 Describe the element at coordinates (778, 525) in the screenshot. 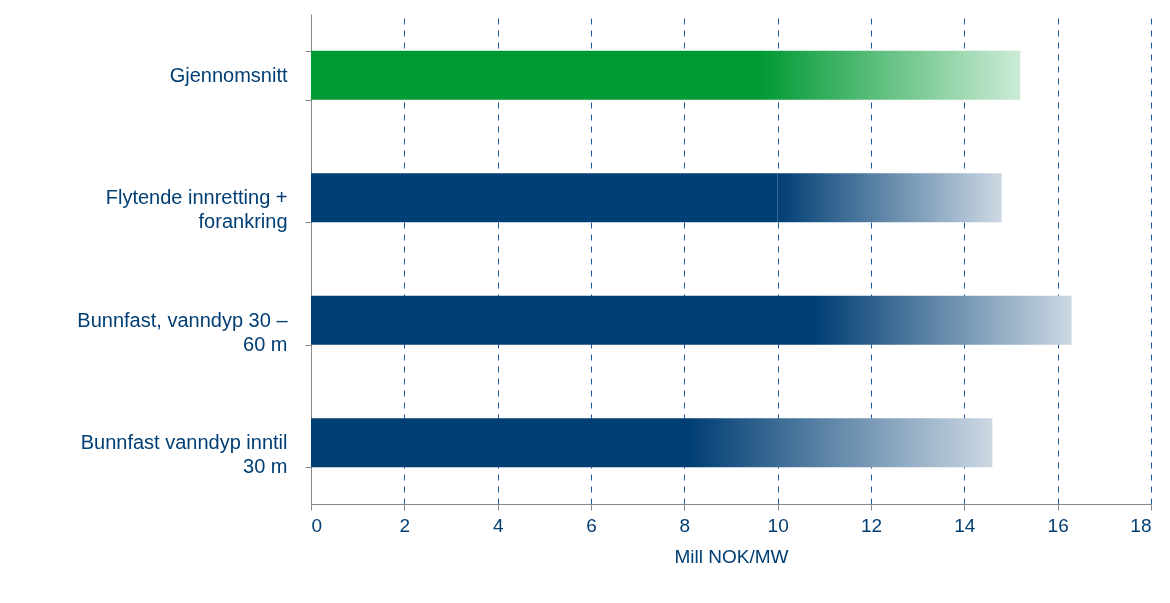

I see `x-tick-label: 10` at that location.